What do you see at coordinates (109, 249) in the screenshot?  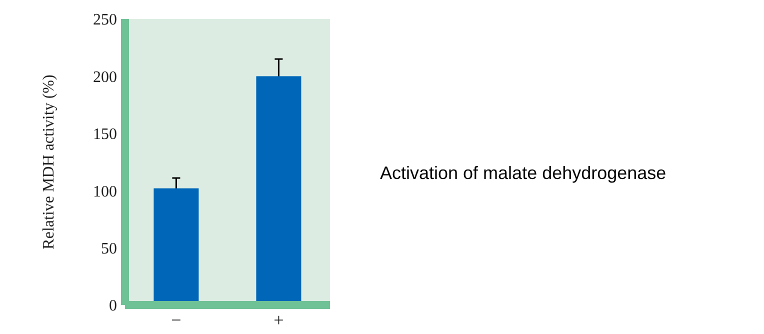 I see `y-tick-label: 50` at bounding box center [109, 249].